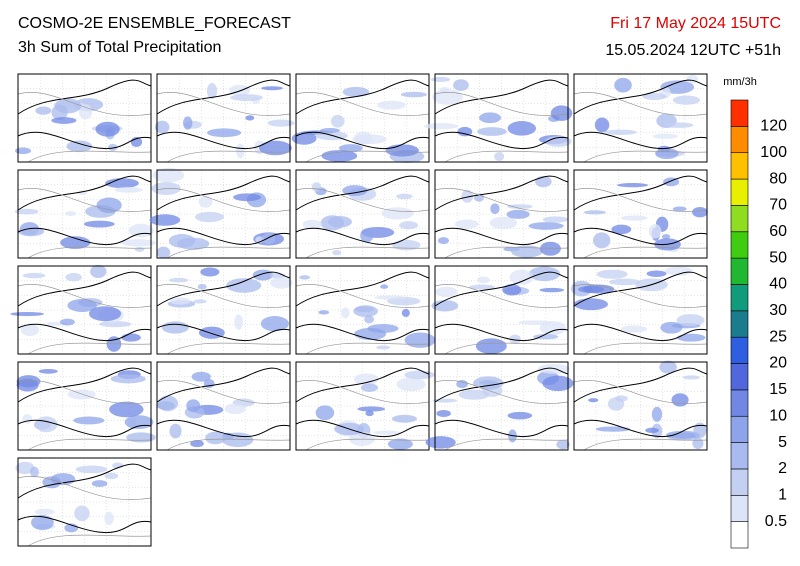  I want to click on colorbar-label: 30, so click(778, 310).